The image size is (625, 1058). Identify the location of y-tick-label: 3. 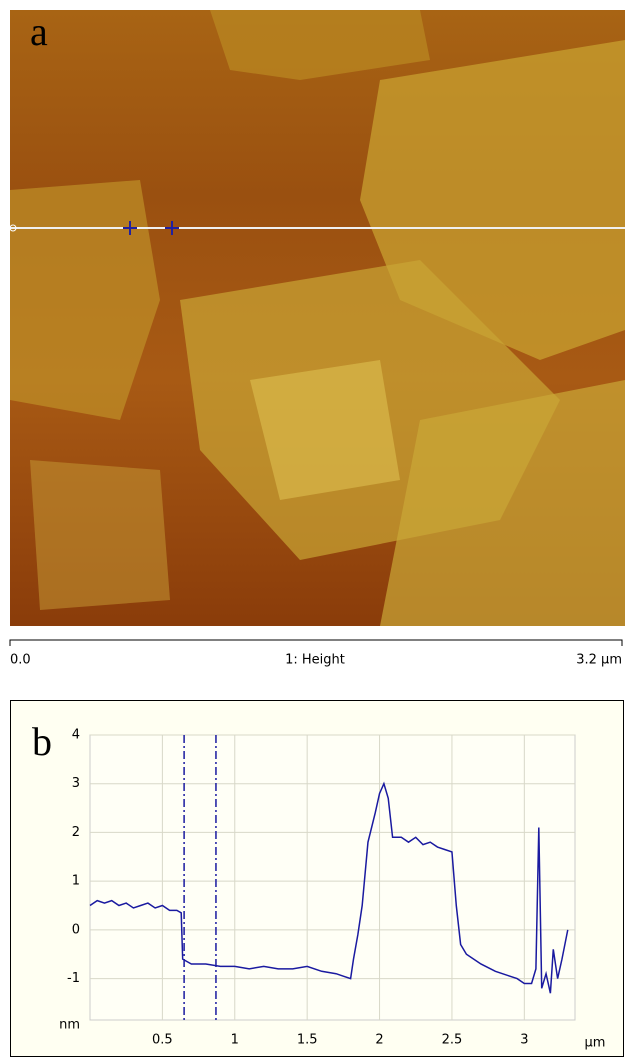
(76, 783).